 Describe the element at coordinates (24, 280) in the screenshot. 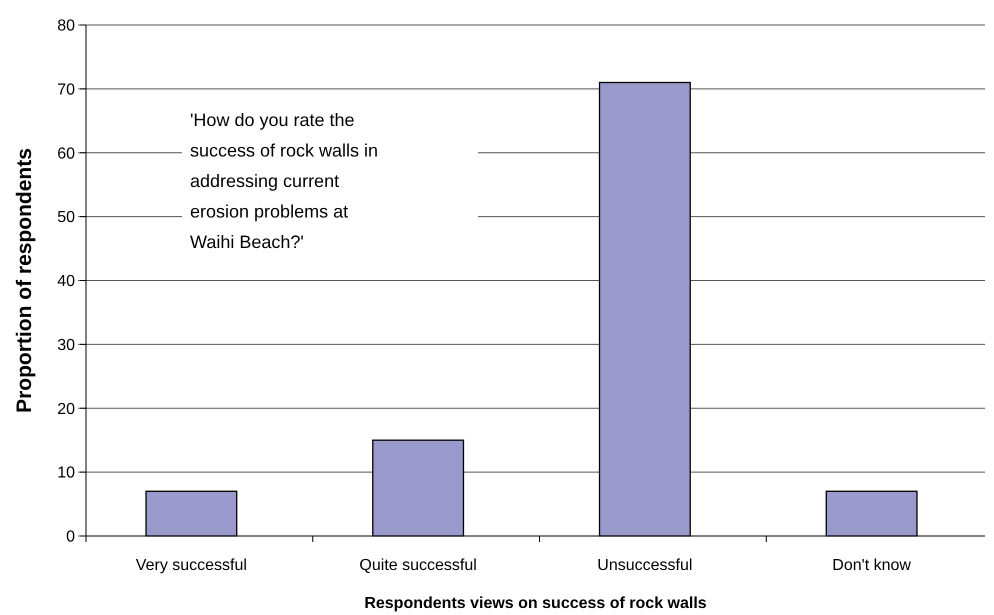

I see `y-axis-title: Proportion of respondents` at that location.